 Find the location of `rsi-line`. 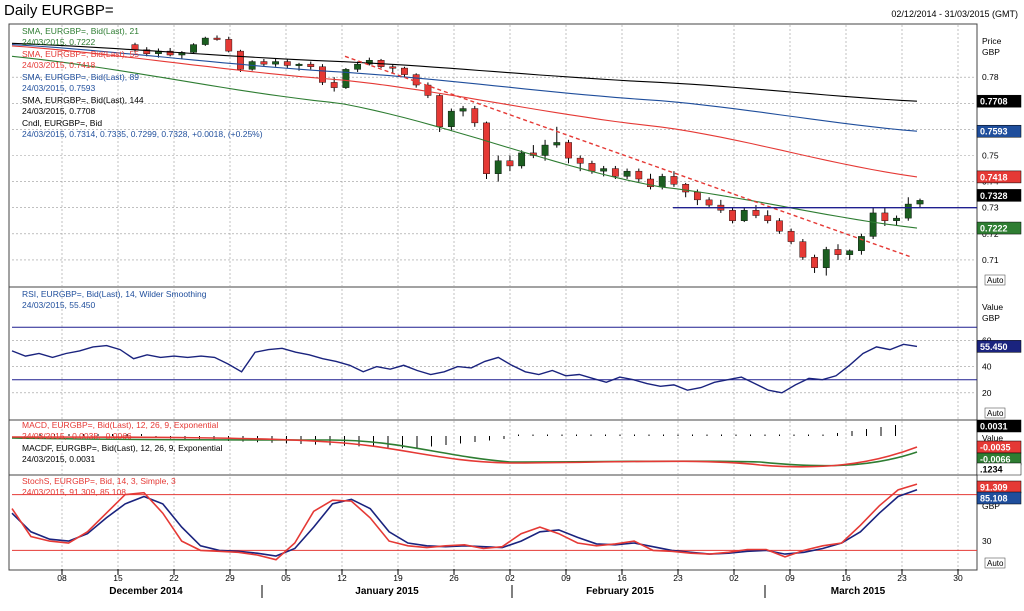

rsi-line is located at coordinates (464, 368).